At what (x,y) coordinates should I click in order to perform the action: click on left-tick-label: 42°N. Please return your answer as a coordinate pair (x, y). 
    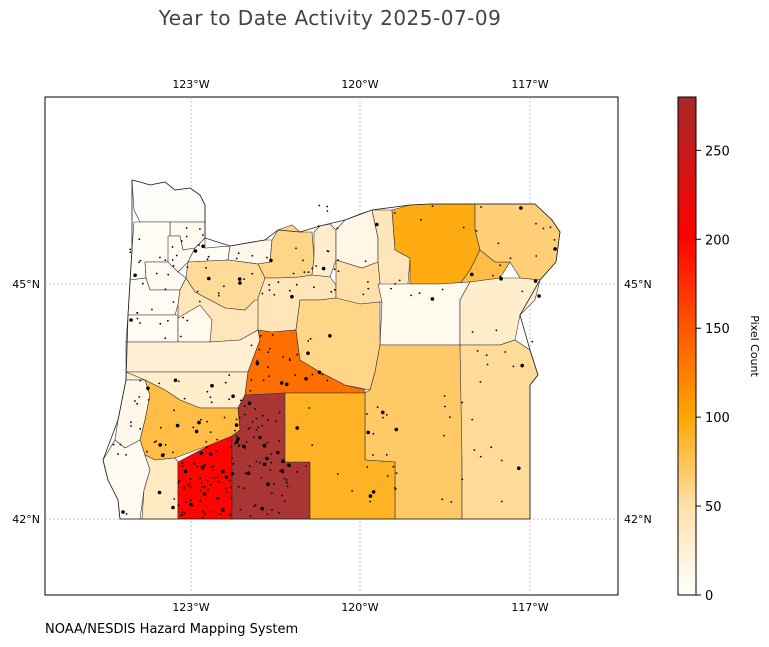
    Looking at the image, I should click on (26, 519).